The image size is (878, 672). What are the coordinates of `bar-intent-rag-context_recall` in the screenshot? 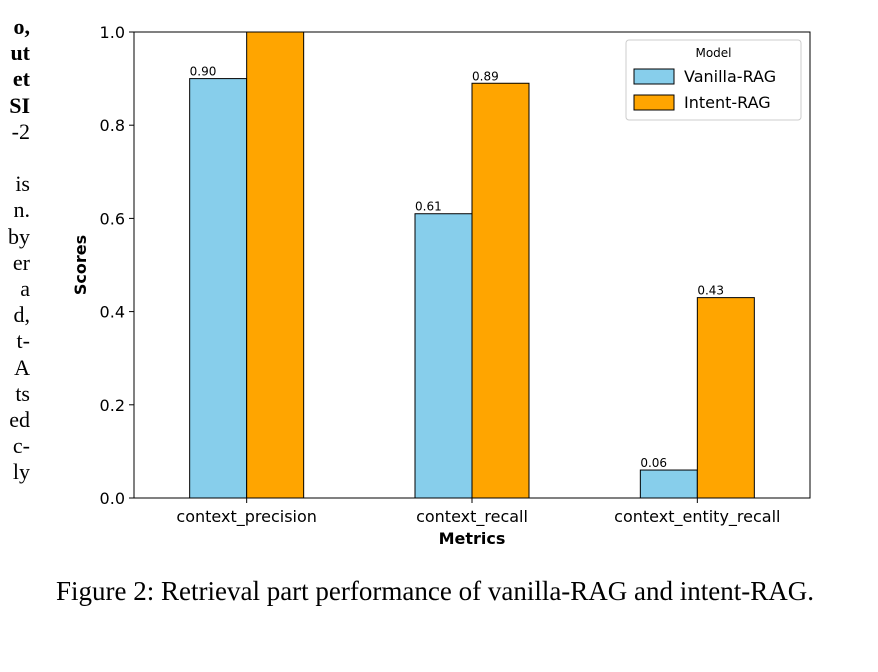 It's located at (500, 290).